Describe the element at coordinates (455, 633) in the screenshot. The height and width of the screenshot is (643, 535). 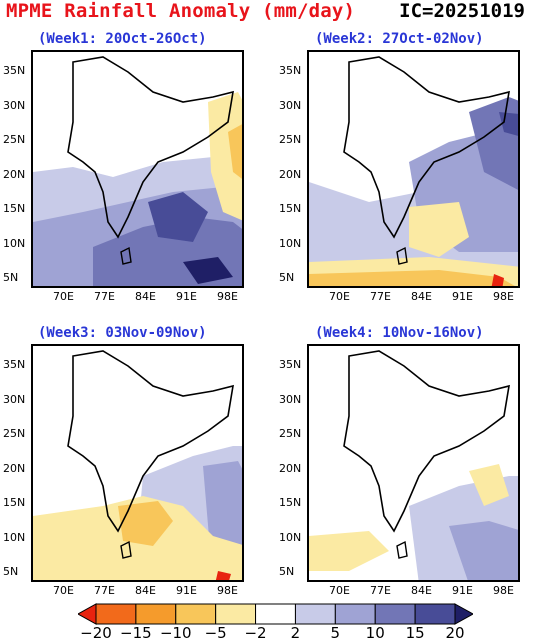
I see `colorbar-label: 20` at that location.